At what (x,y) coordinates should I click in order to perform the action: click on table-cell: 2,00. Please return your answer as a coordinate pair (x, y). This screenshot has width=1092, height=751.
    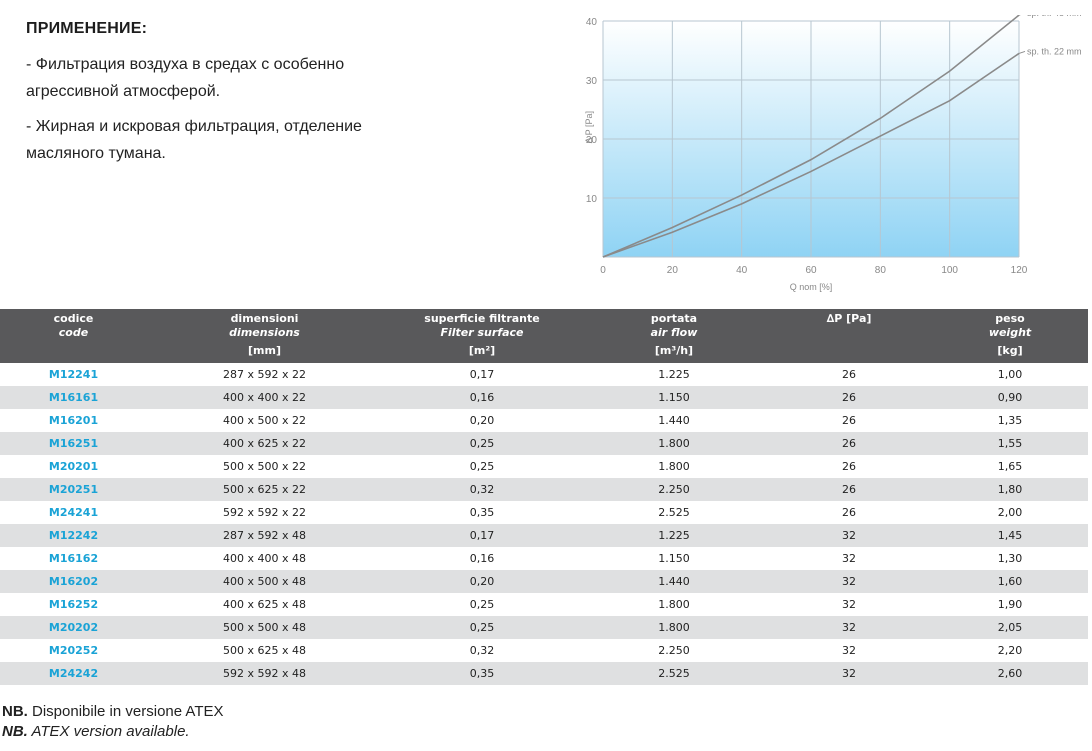
    Looking at the image, I should click on (1010, 512).